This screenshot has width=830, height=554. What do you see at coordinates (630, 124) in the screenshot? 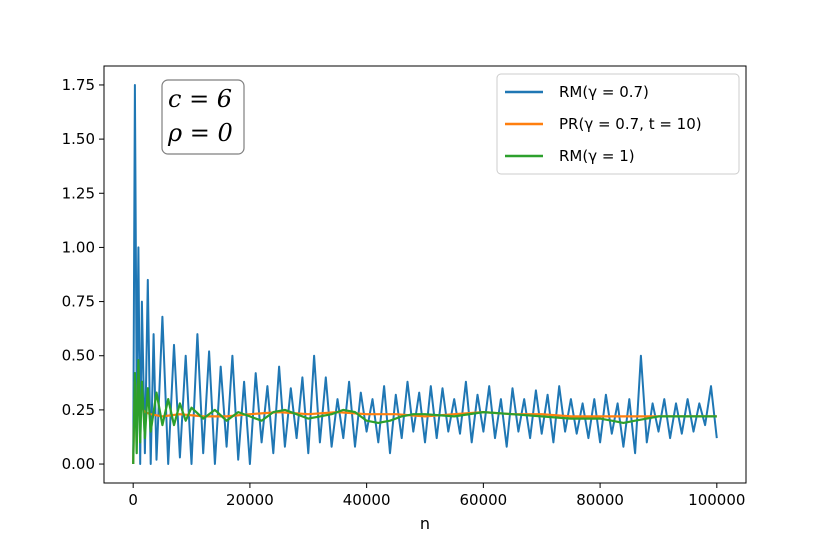
I see `legend-entry-label: PR(γ = 0.7, t = 10)` at bounding box center [630, 124].